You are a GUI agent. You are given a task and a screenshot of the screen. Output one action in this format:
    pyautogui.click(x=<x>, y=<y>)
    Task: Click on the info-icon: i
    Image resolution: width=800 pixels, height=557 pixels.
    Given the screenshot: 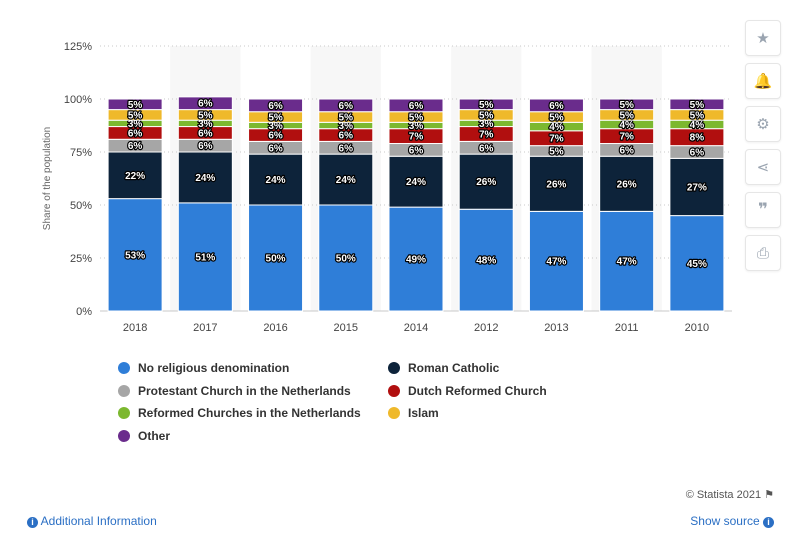 What is the action you would take?
    pyautogui.click(x=768, y=522)
    